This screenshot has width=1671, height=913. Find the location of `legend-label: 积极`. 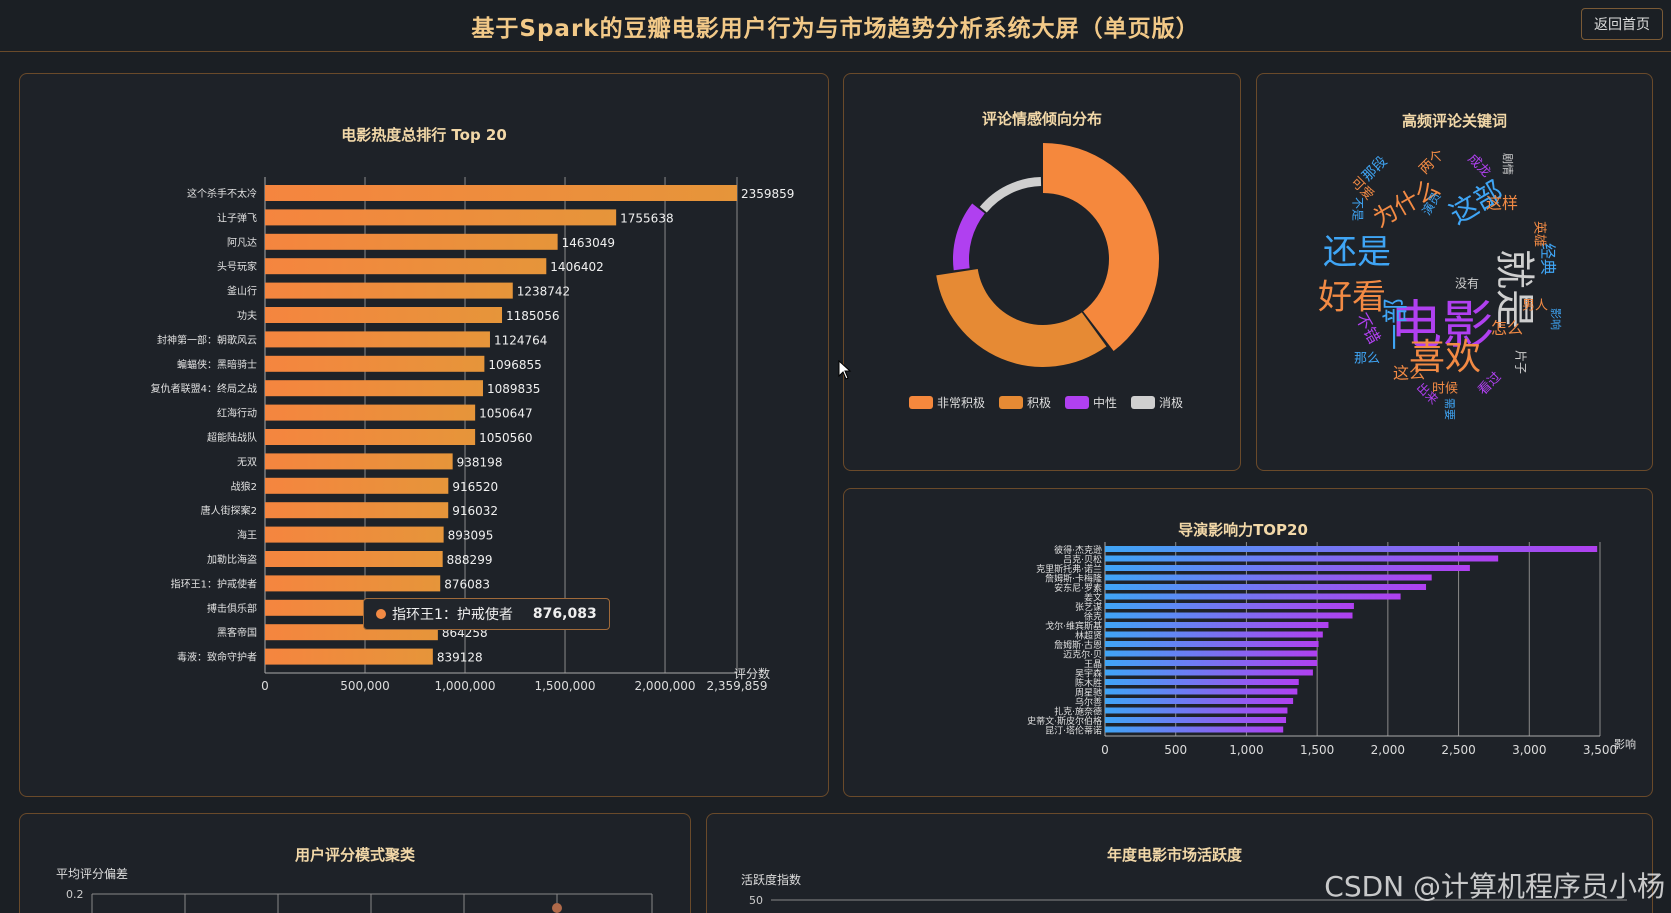

legend-label: 积极 is located at coordinates (1039, 403).